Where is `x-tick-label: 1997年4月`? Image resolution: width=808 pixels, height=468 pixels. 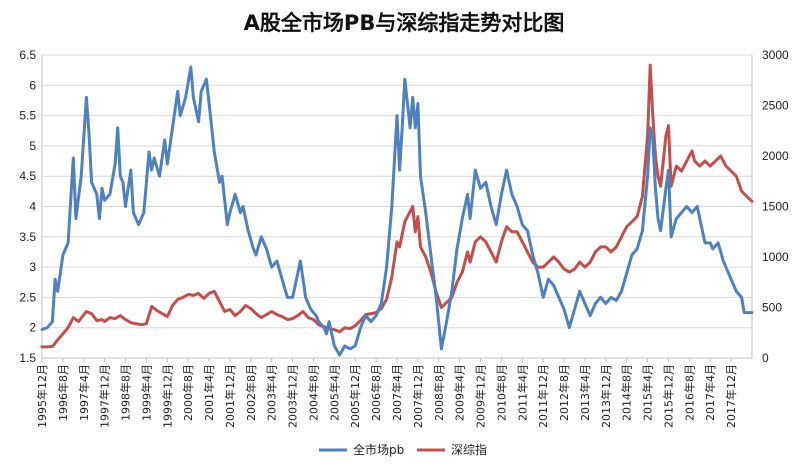 x-tick-label: 1997年4月 is located at coordinates (84, 392).